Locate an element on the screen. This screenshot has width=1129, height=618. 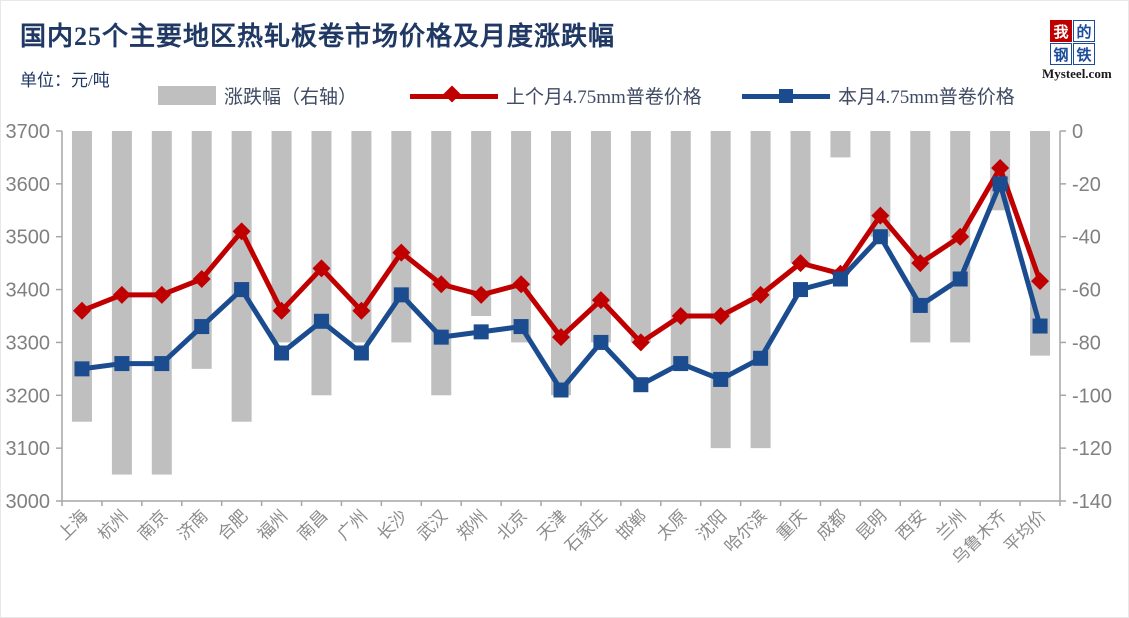
x-axis-category-label: 上海 is located at coordinates (72, 524).